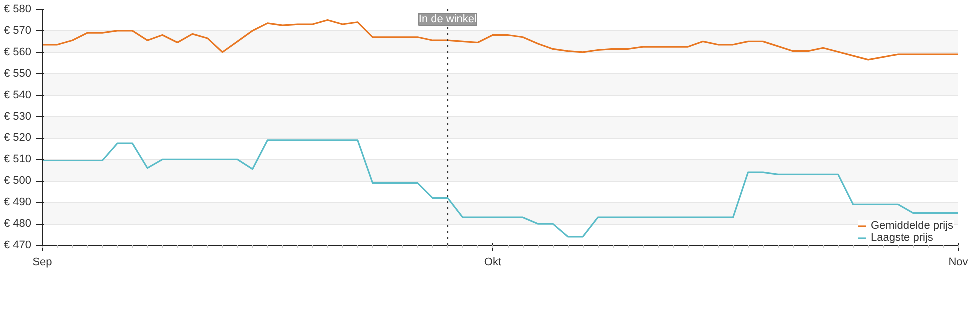 The width and height of the screenshot is (980, 325). Describe the element at coordinates (18, 74) in the screenshot. I see `y-tick-label: € 550` at that location.